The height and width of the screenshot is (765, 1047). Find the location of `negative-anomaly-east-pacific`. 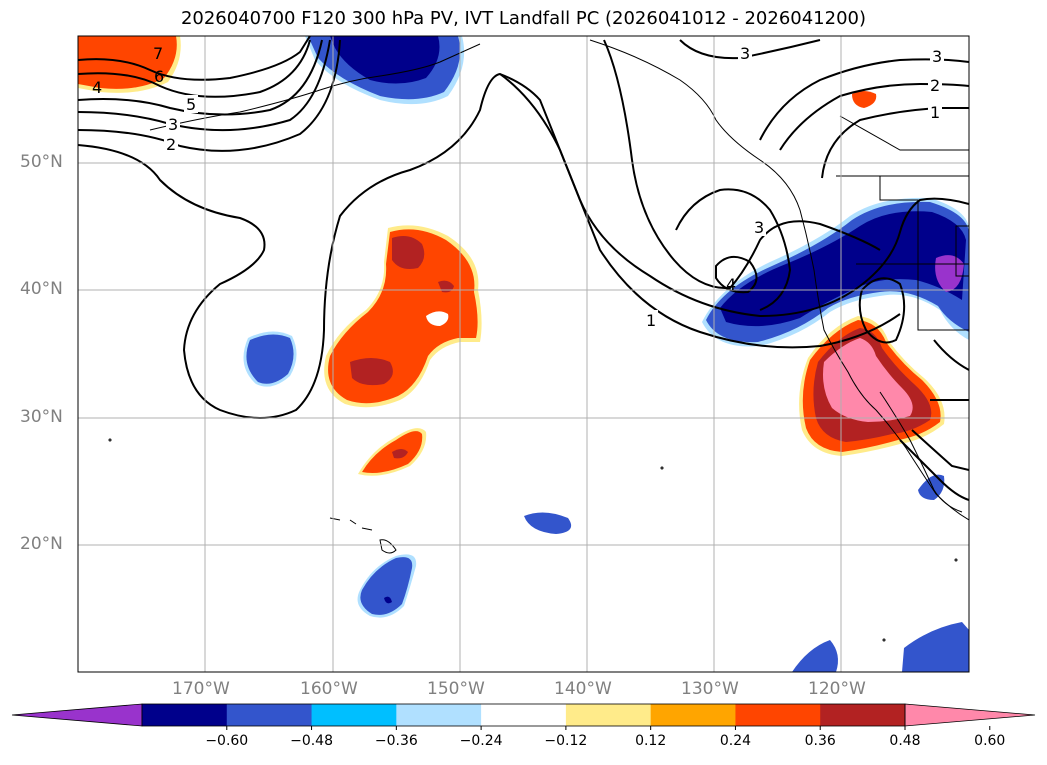

negative-anomaly-east-pacific is located at coordinates (548, 523).